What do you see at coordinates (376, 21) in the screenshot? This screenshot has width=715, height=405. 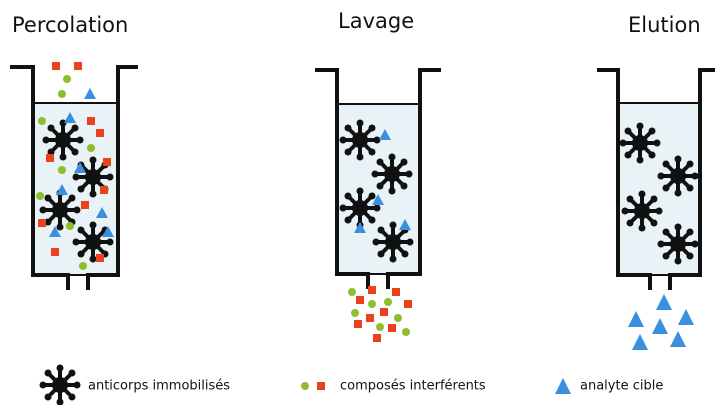 I see `step-title: Lavage` at bounding box center [376, 21].